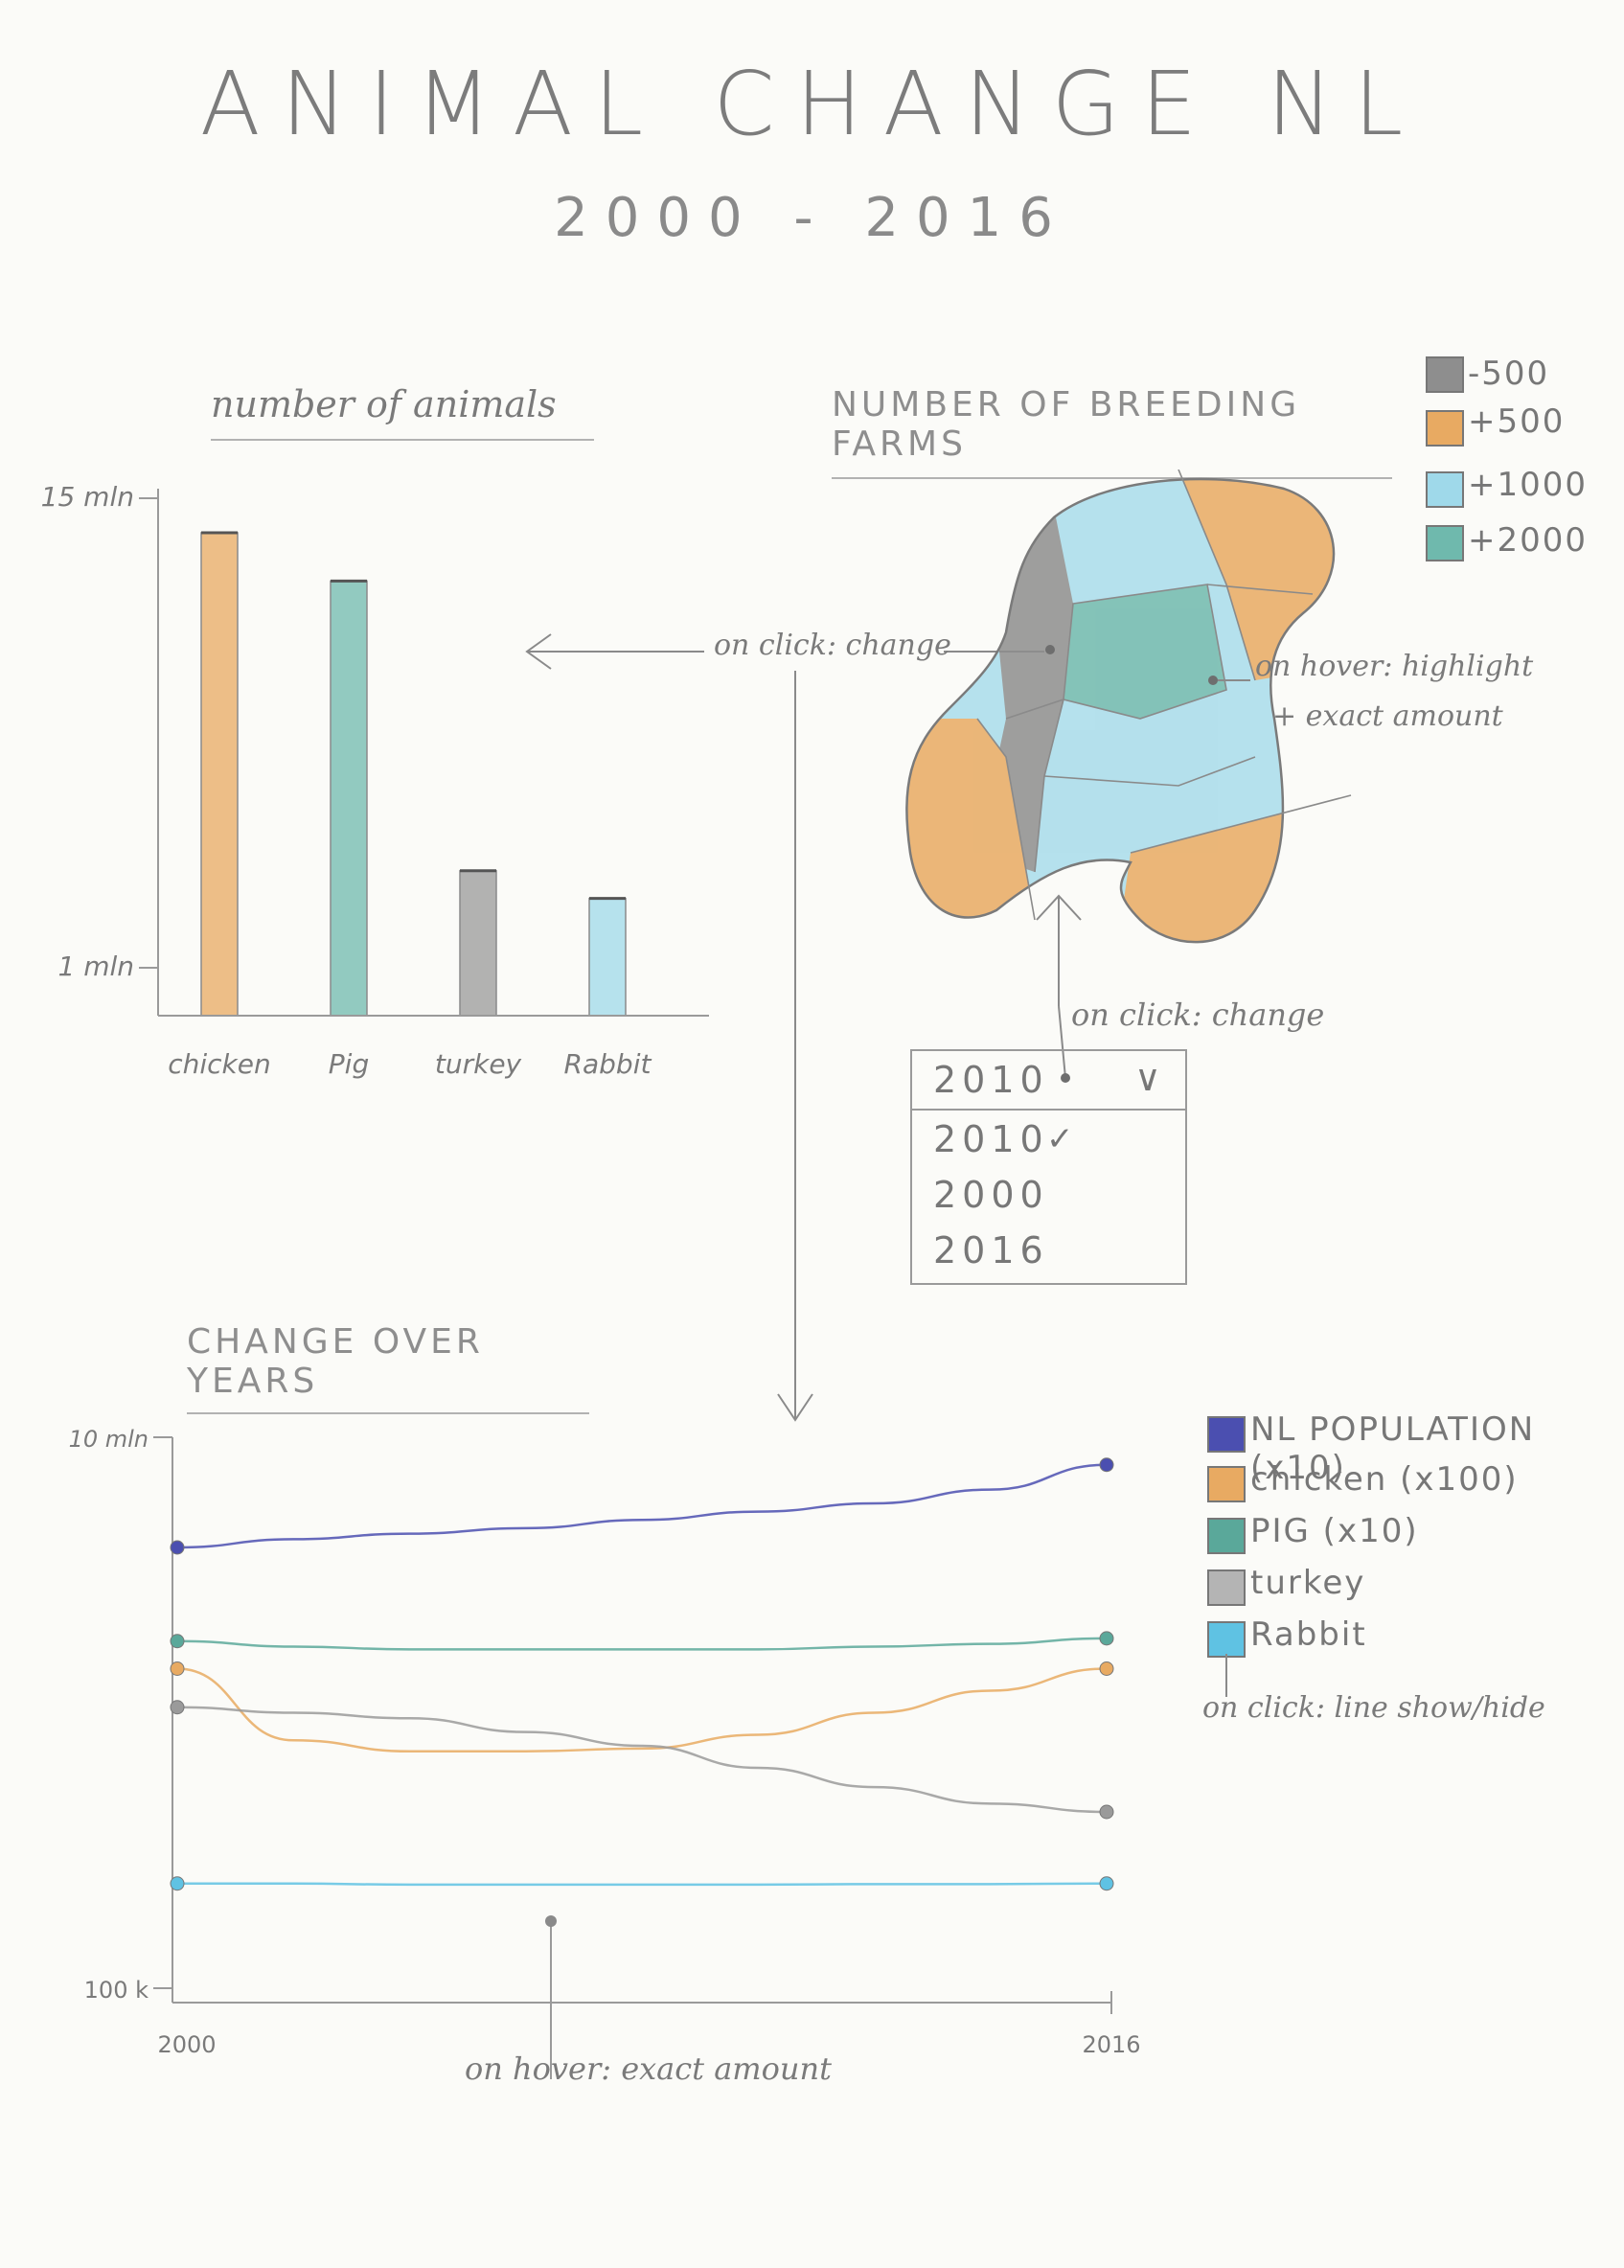 The height and width of the screenshot is (2268, 1624). What do you see at coordinates (1509, 374) in the screenshot?
I see `map-legend-label-0: -500` at bounding box center [1509, 374].